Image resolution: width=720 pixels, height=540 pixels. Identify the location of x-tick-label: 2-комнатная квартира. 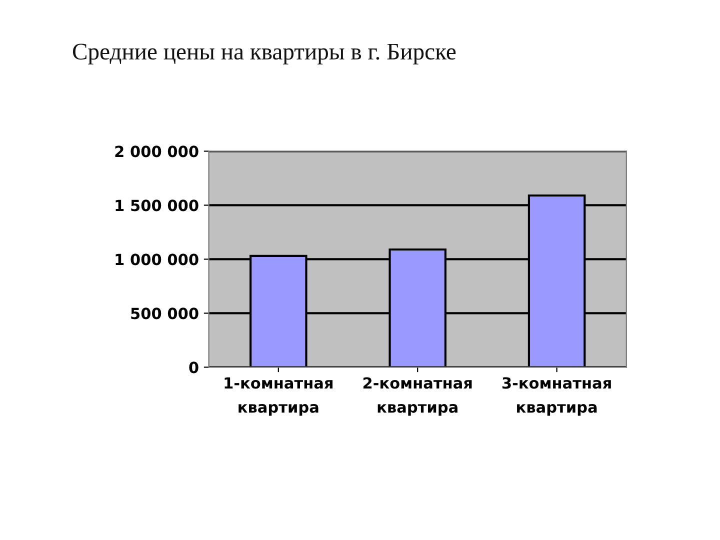
(417, 396).